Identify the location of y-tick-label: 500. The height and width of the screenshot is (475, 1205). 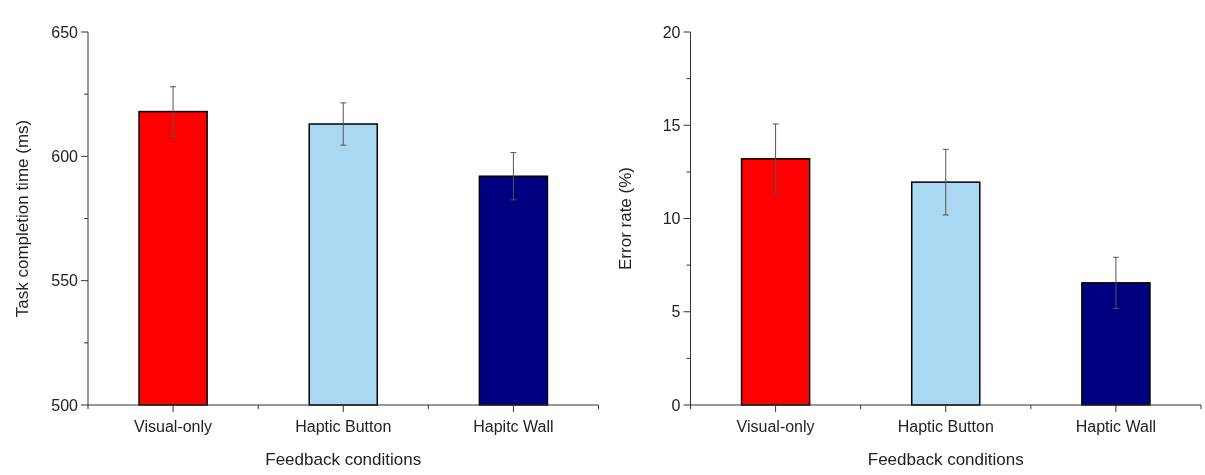
(65, 405).